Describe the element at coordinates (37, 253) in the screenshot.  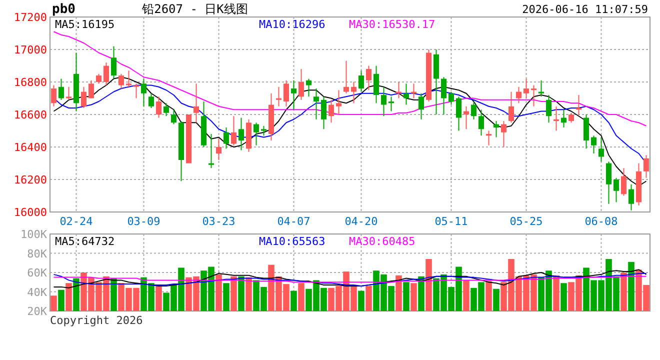
I see `y-tick-label: 80K` at that location.